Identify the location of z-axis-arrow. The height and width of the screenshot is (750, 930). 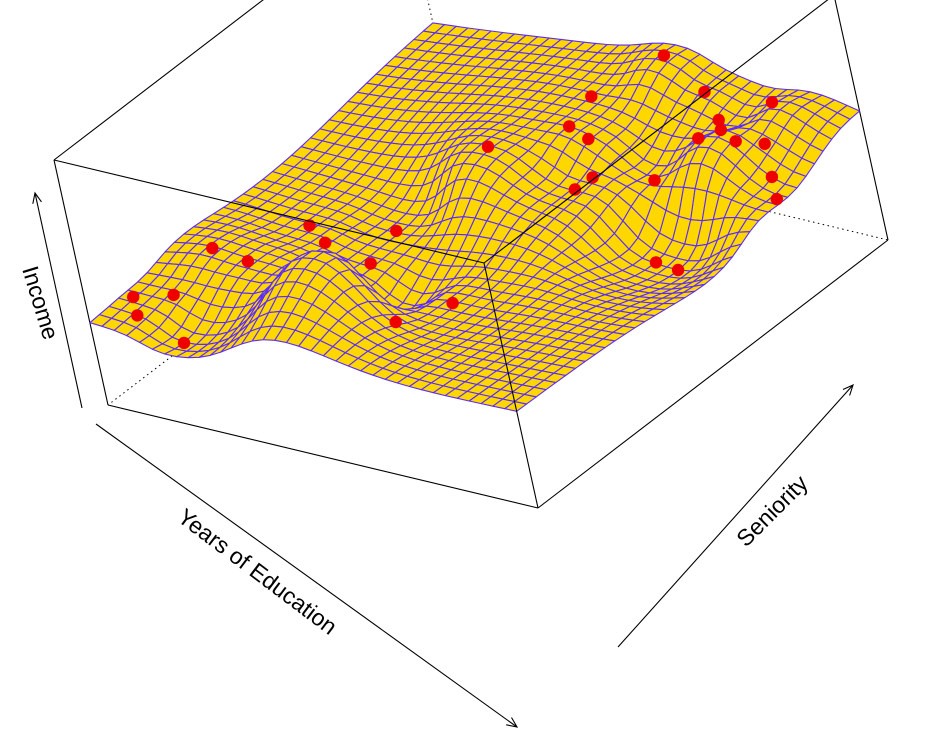
(57, 300).